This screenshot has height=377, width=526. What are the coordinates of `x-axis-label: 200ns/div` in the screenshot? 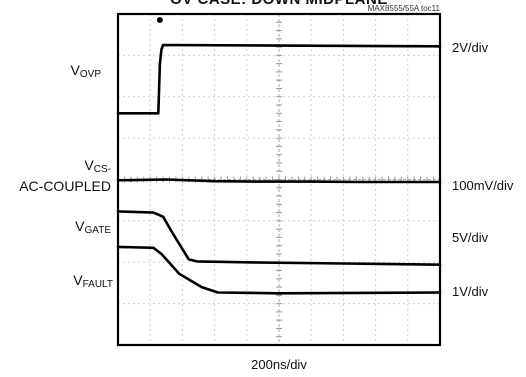 It's located at (279, 364).